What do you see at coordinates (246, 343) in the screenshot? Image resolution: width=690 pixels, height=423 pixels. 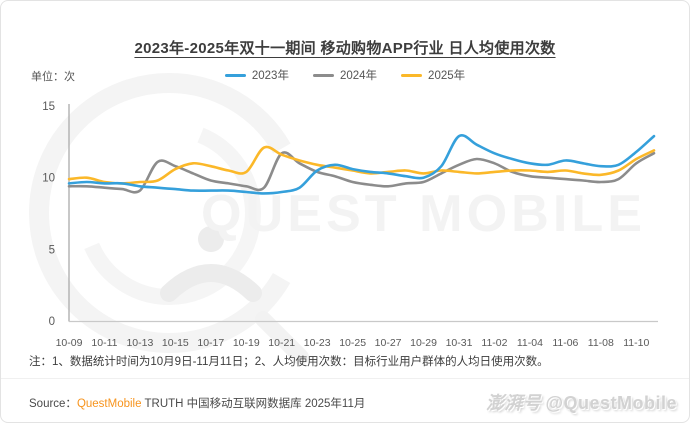 I see `svg-text: 10-19` at bounding box center [246, 343].